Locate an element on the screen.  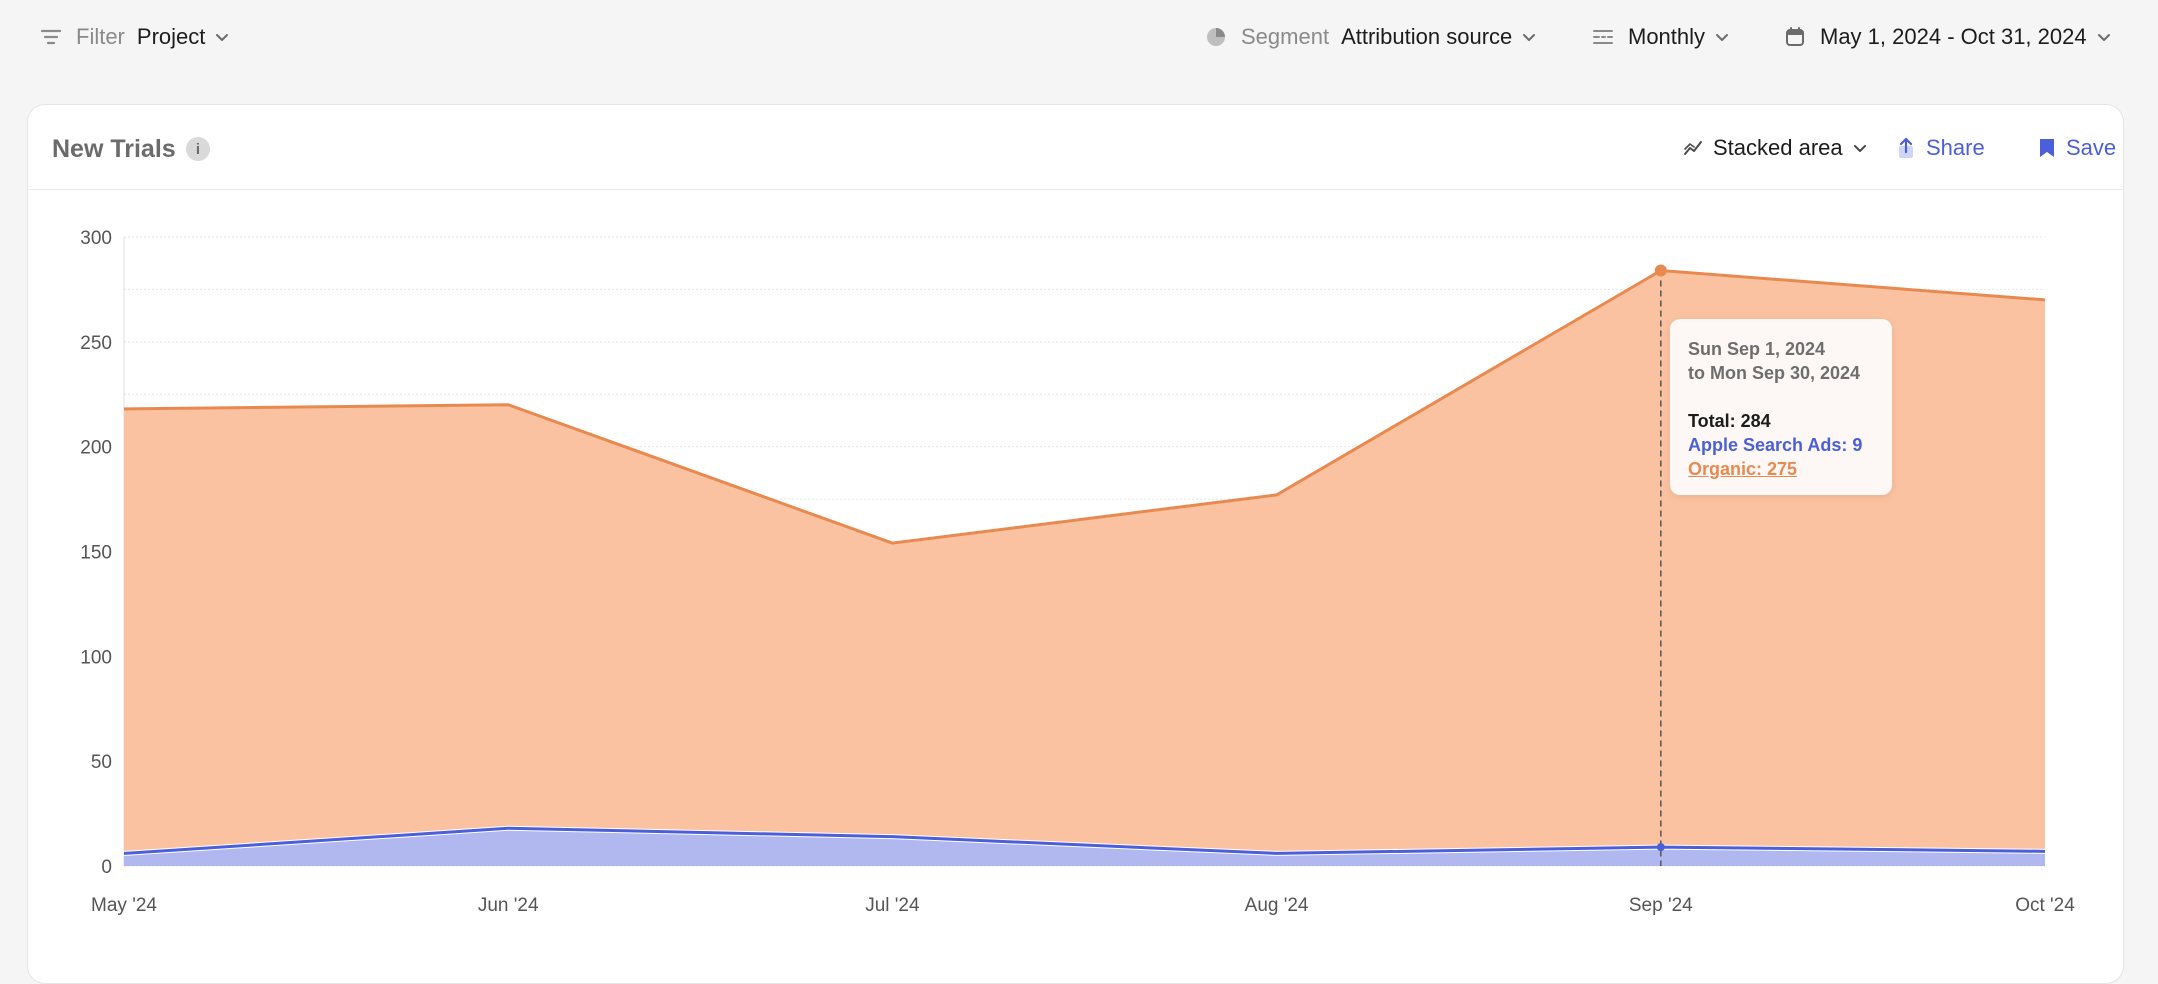
share-label: Share is located at coordinates (1955, 147).